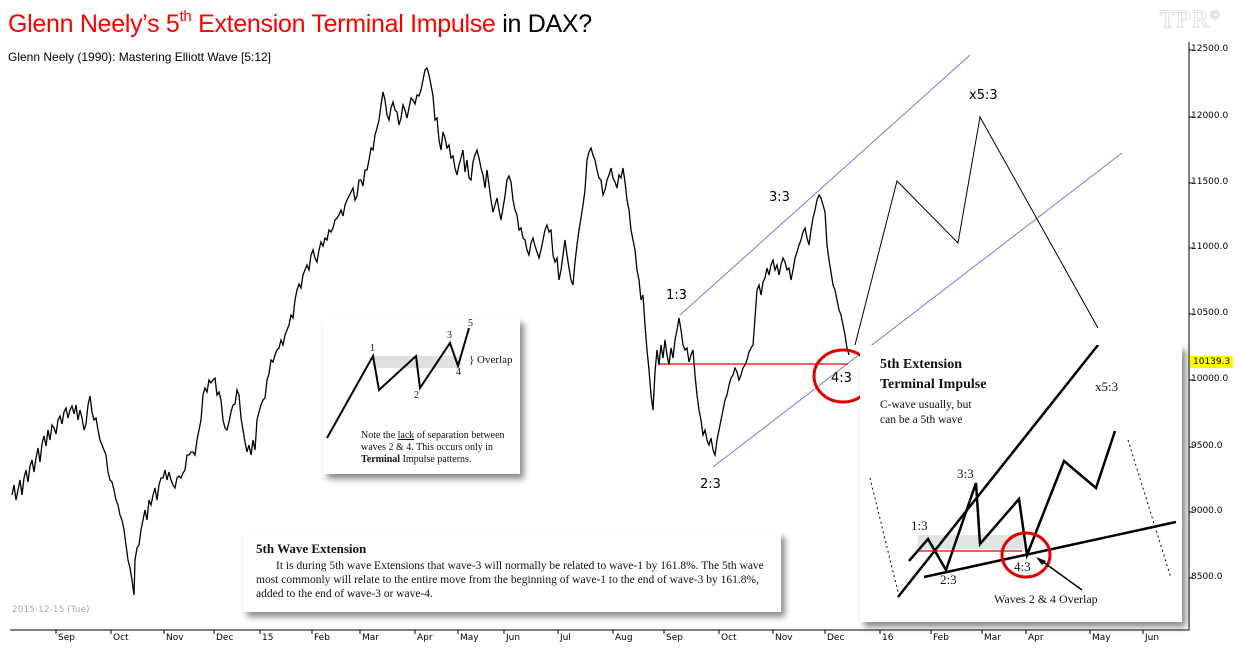 This screenshot has width=1239, height=657. I want to click on y-tick-label: 8500.0, so click(1207, 577).